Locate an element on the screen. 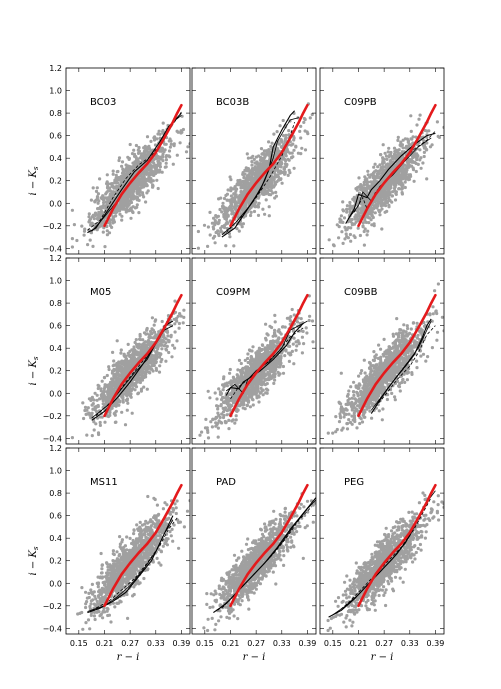 This screenshot has height=689, width=501. panel-bc03b: BC03B is located at coordinates (254, 161).